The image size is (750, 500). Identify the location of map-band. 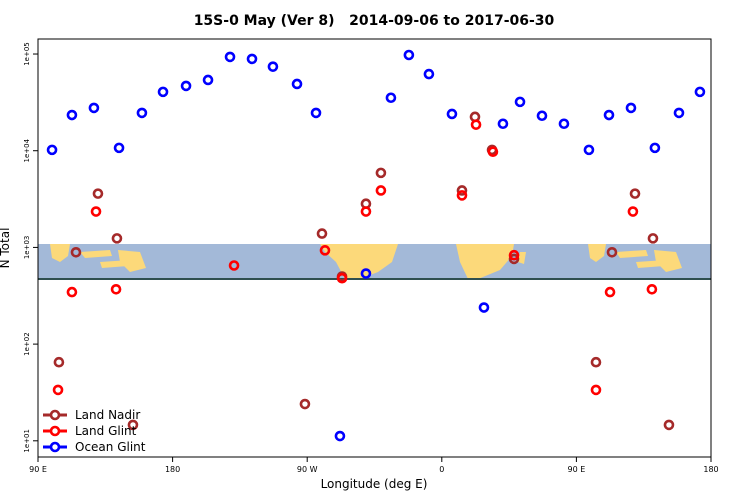
(374, 262).